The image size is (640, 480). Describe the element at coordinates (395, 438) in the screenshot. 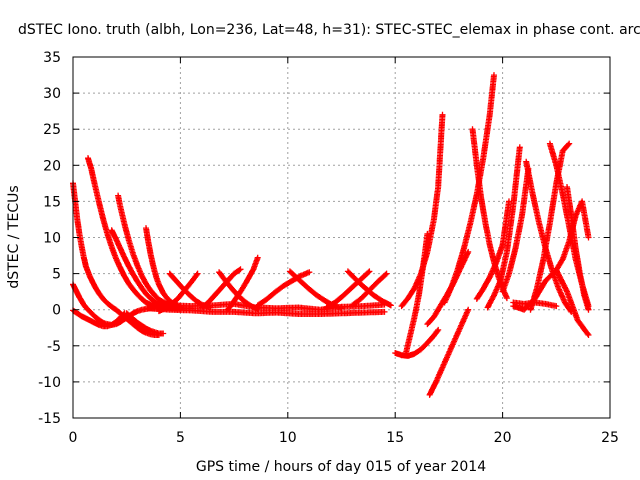

I see `x-tick-label: 15` at that location.